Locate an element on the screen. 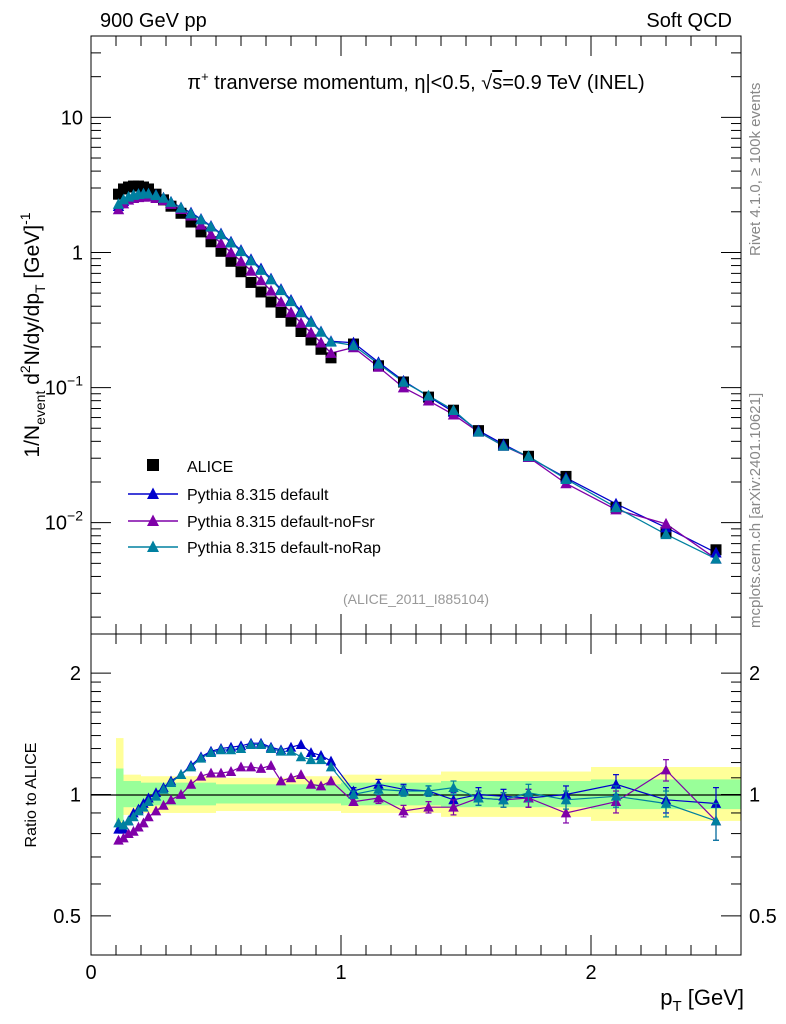 Image resolution: width=786 pixels, height=1024 pixels. legend-marker-default is located at coordinates (153, 493).